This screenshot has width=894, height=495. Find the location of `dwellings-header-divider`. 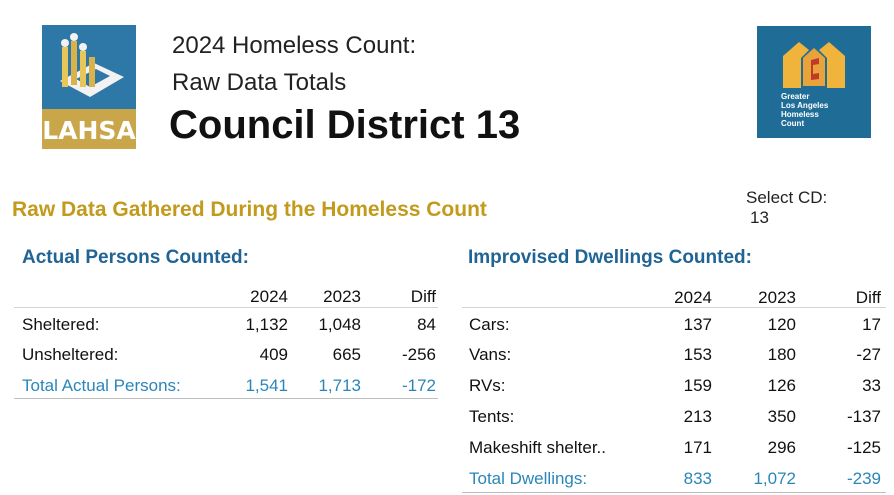

dwellings-header-divider is located at coordinates (674, 307).